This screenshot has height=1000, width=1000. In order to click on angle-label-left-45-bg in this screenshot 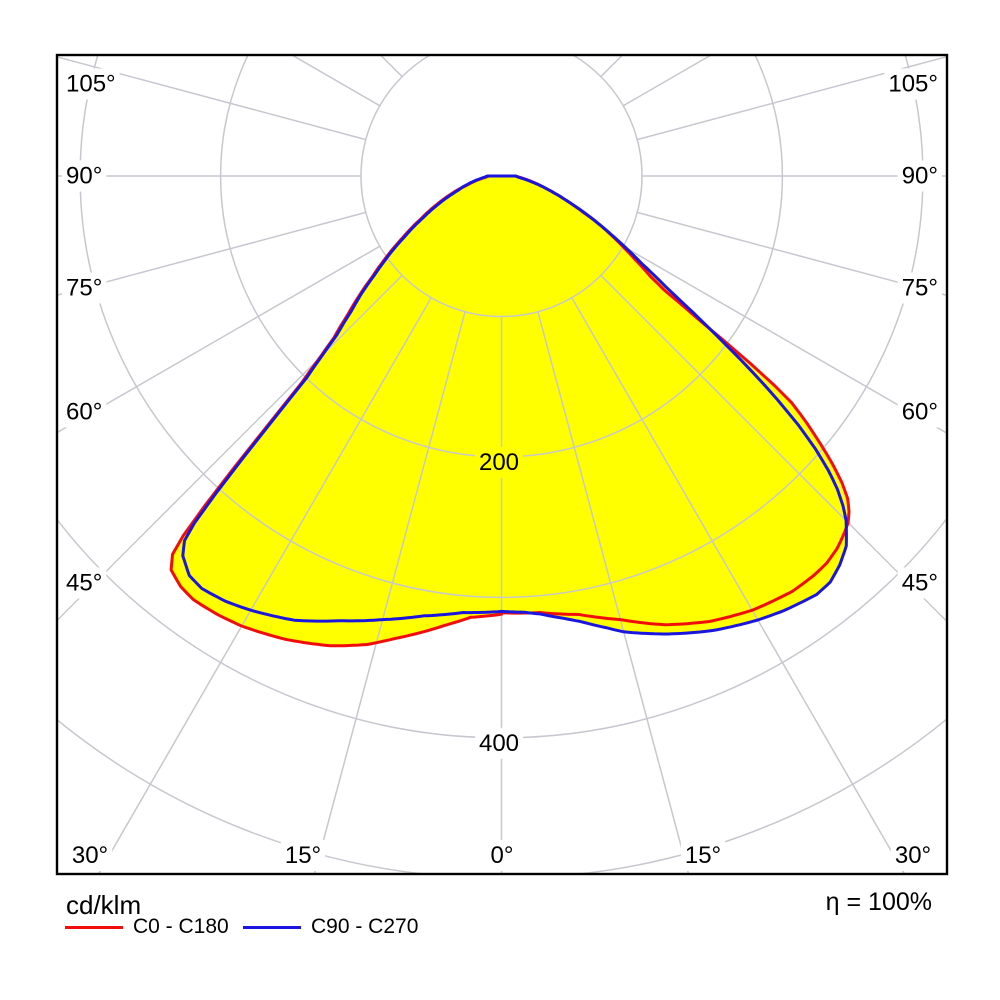, I will do `click(84, 583)`.